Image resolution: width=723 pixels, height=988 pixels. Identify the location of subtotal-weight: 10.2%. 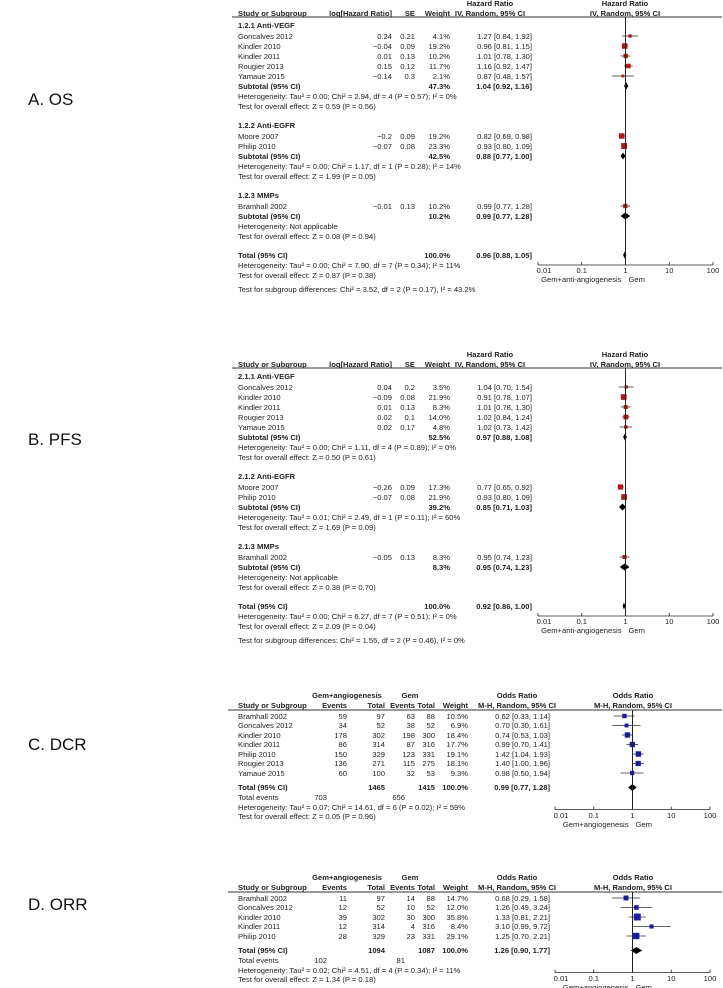
(439, 216).